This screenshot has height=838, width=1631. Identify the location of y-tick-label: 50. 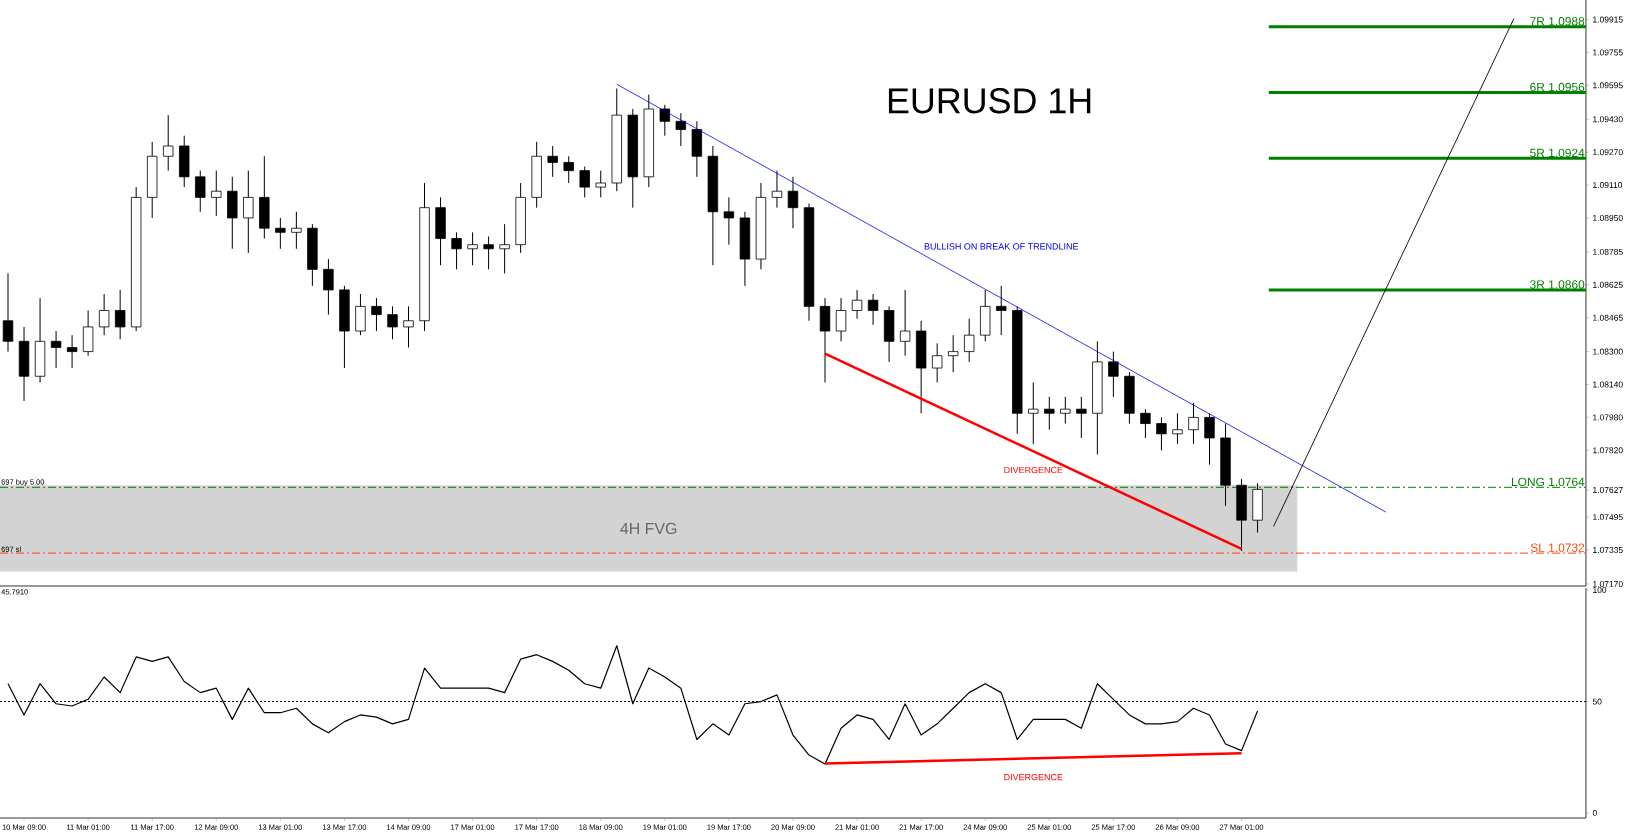
(1597, 701).